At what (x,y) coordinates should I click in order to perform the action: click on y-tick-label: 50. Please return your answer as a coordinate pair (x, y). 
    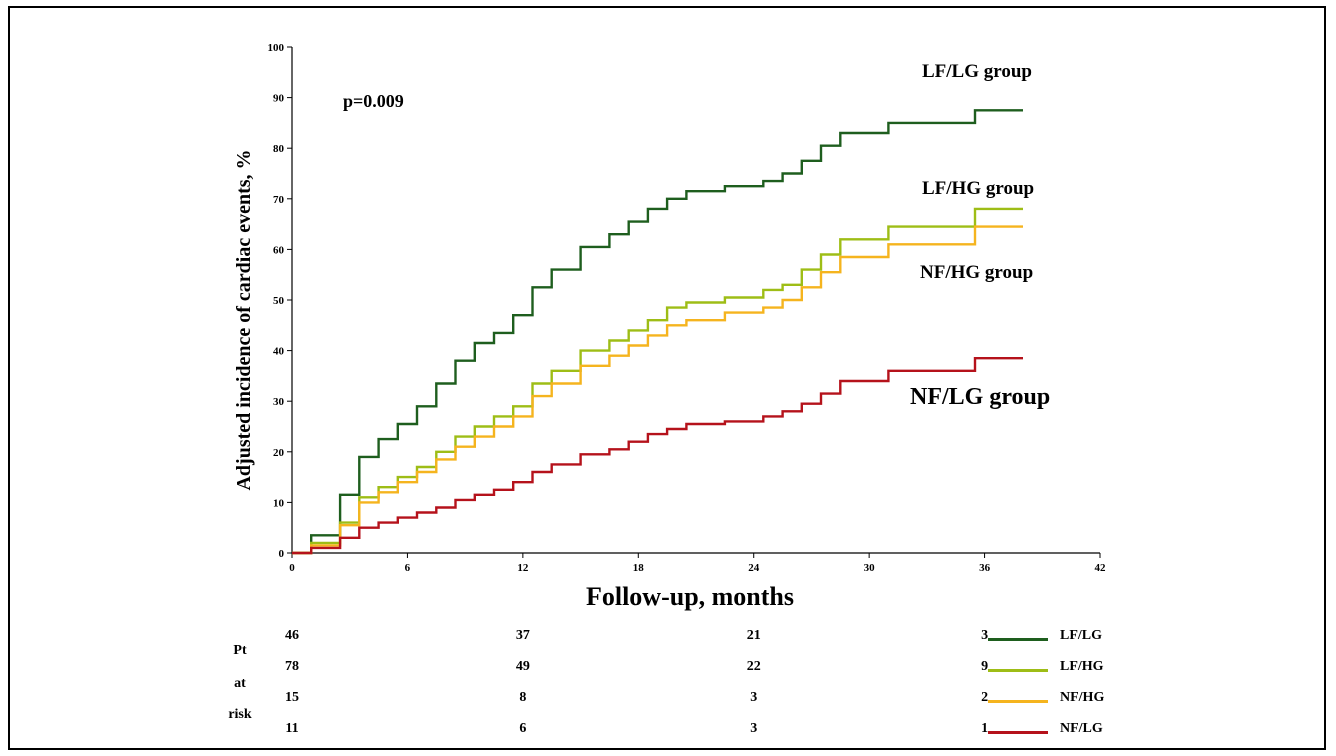
    Looking at the image, I should click on (279, 301).